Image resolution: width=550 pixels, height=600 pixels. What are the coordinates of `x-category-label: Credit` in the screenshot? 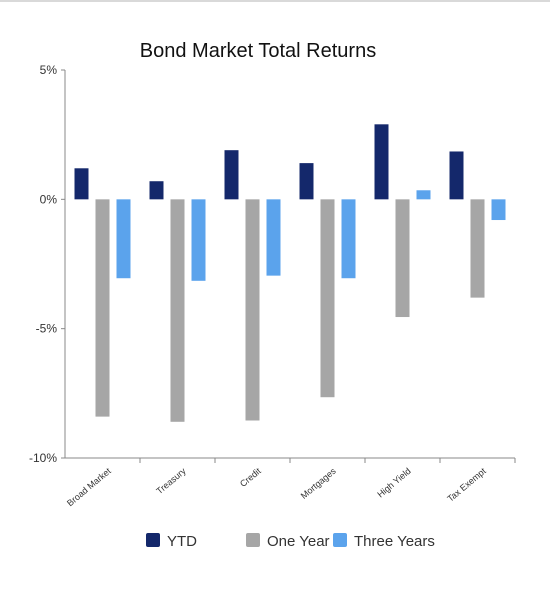 It's located at (250, 477).